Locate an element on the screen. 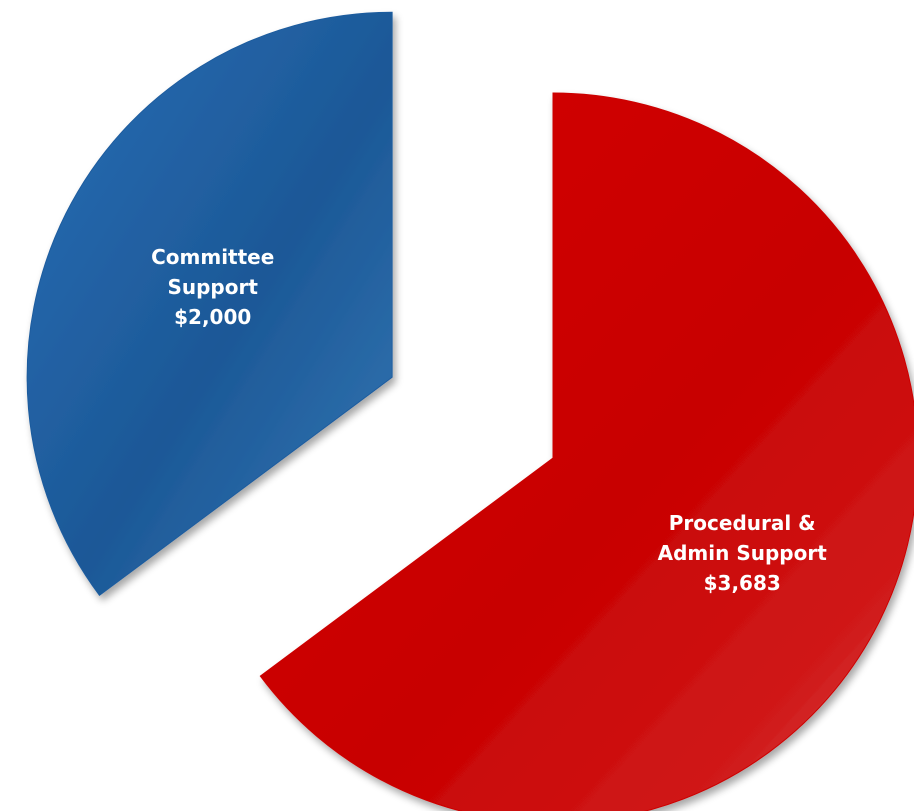 The height and width of the screenshot is (811, 914). label-committee-support-line: Committee is located at coordinates (212, 257).